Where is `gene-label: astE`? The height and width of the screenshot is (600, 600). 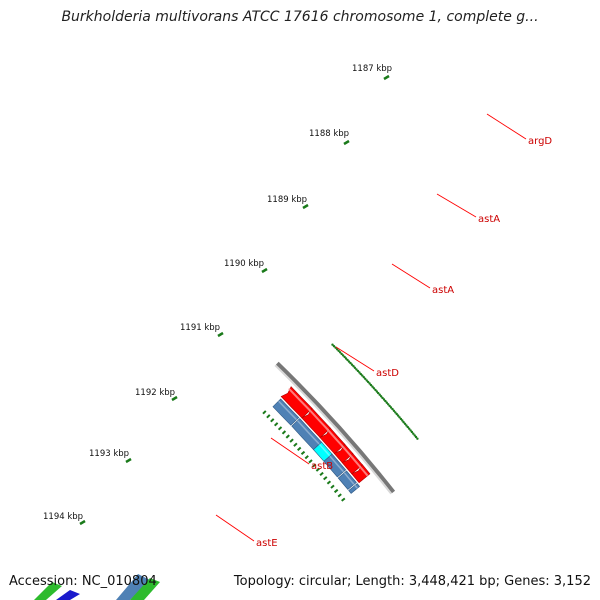 gene-label: astE is located at coordinates (267, 543).